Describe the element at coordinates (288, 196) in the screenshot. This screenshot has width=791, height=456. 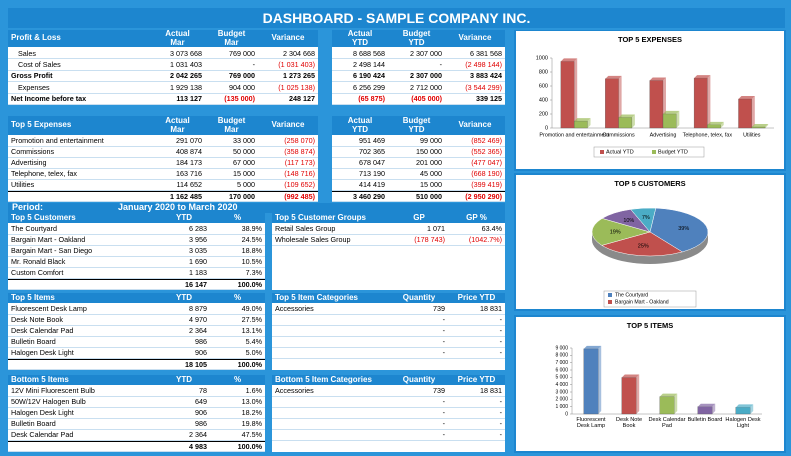
I see `table-value: (992 485)` at that location.